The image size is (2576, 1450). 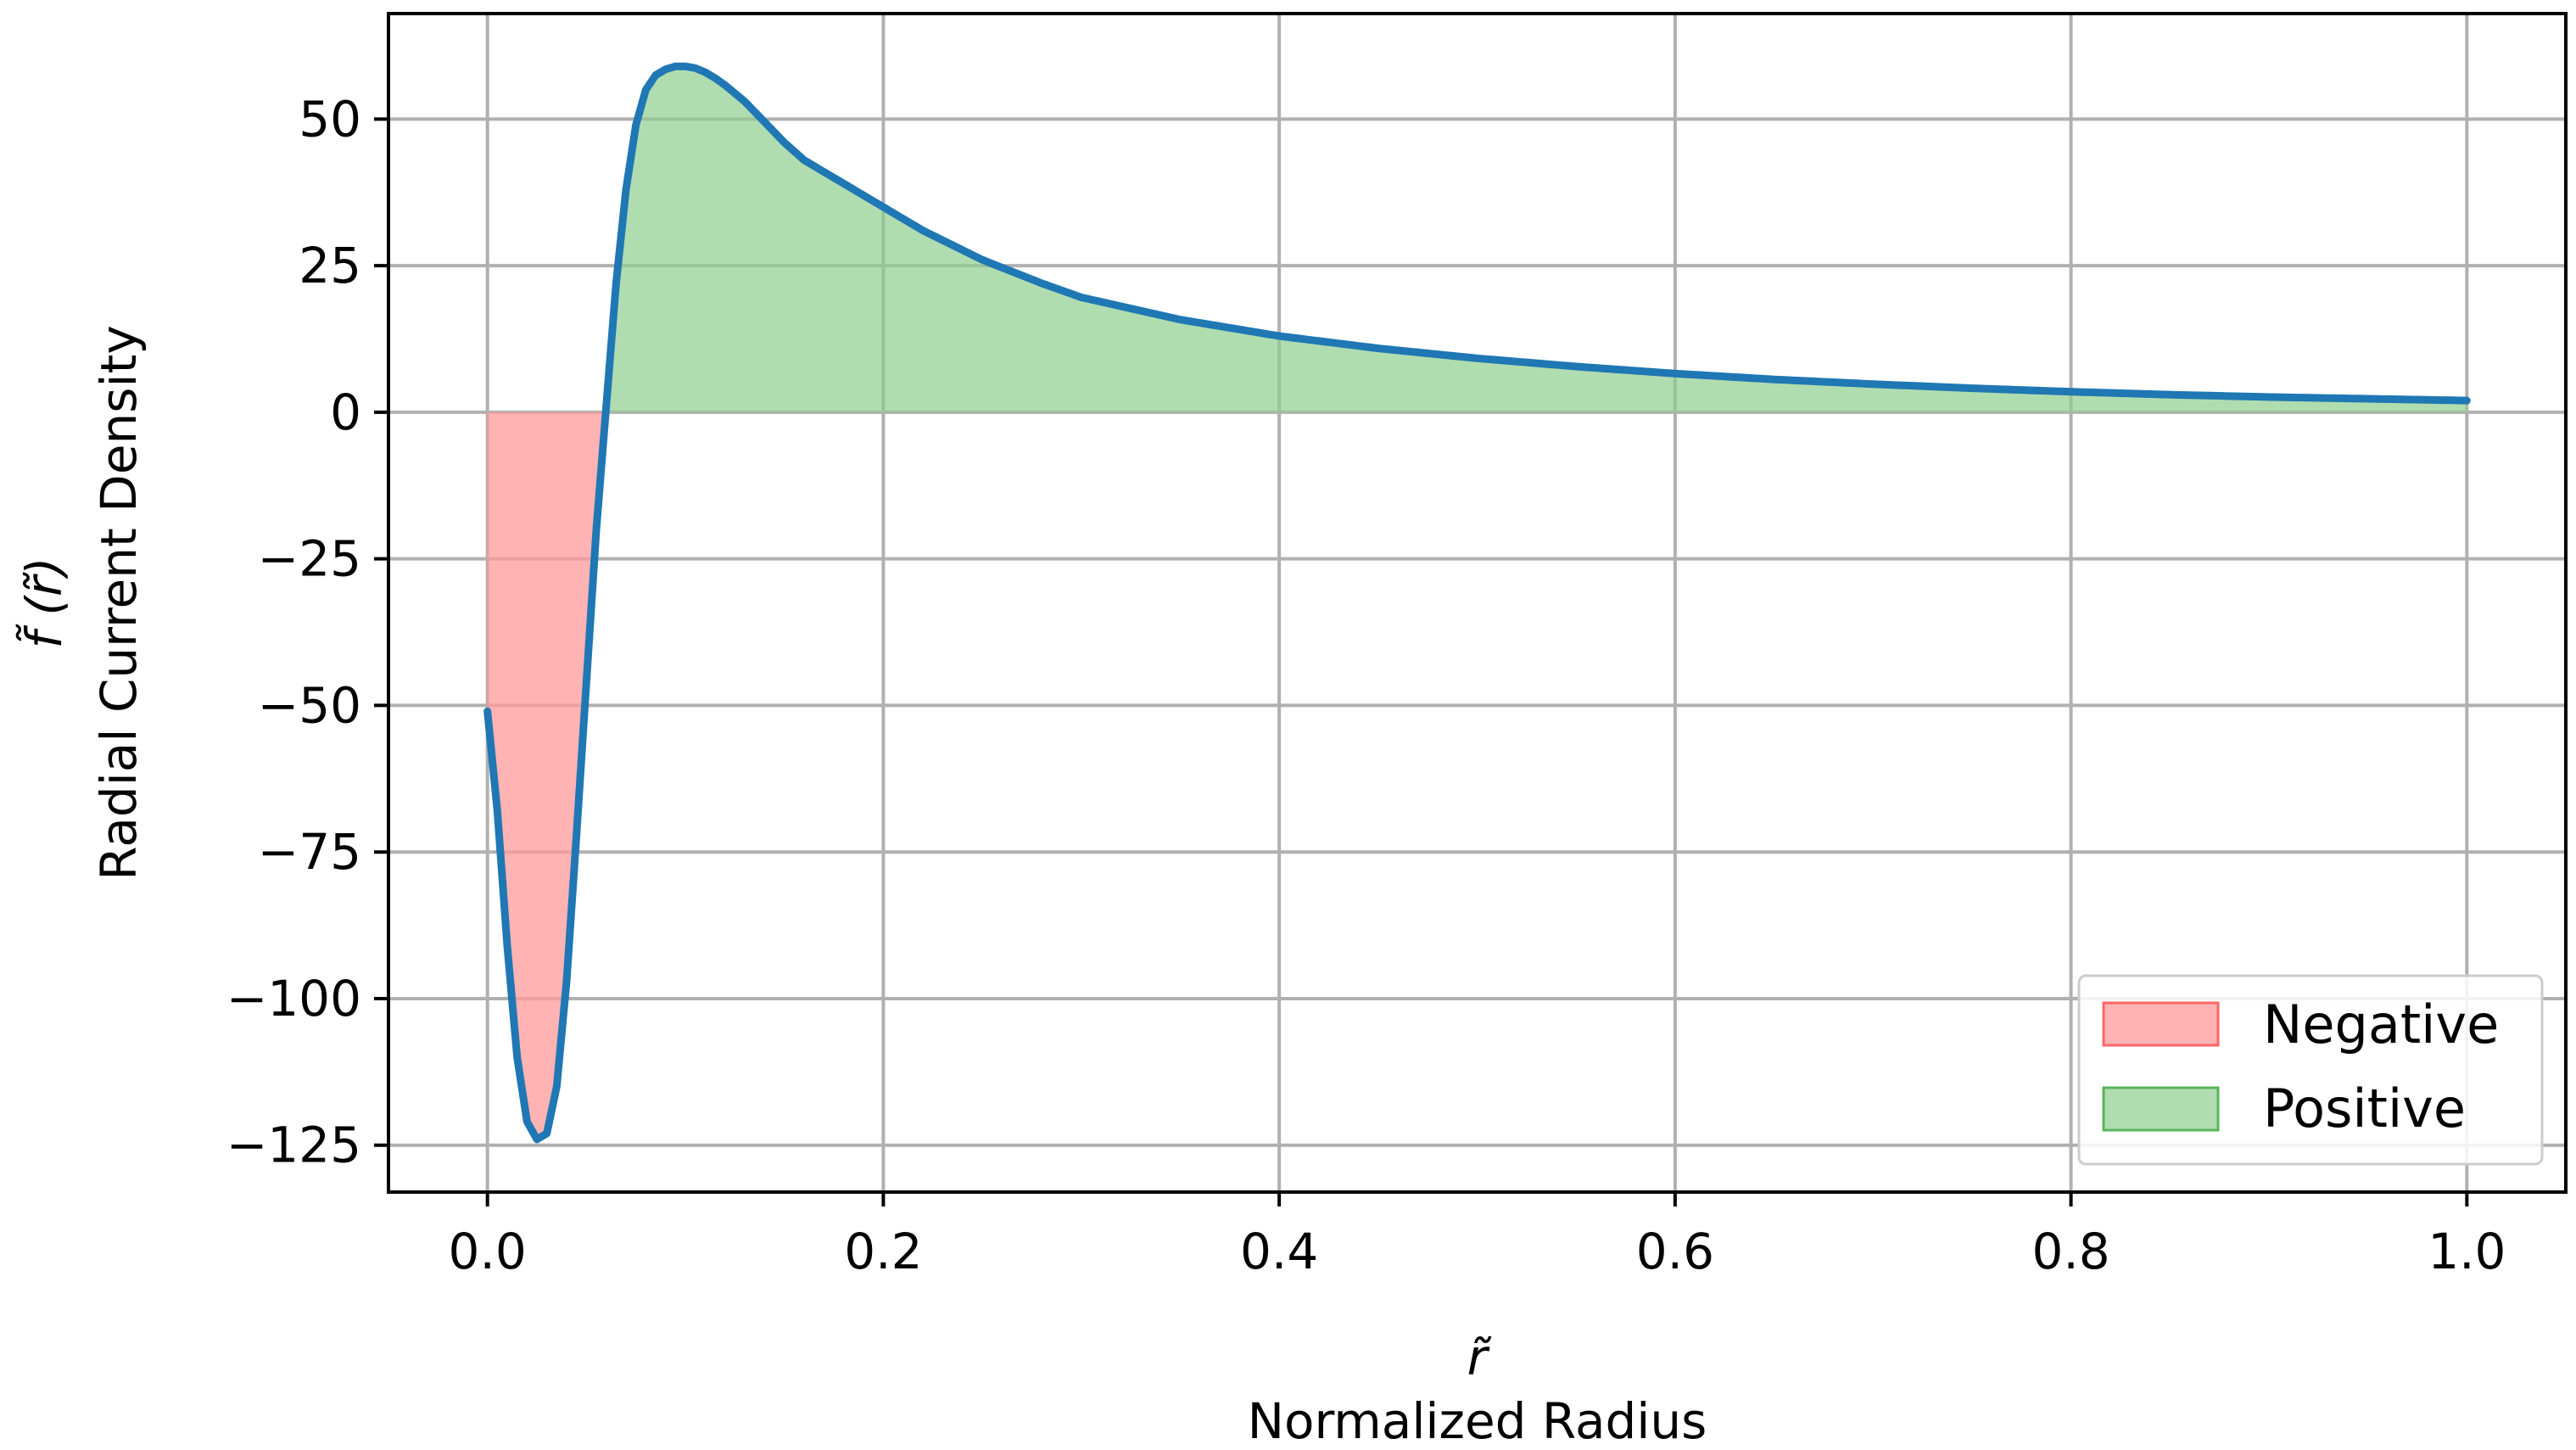 I want to click on legend-swatch-positive, so click(x=2161, y=1109).